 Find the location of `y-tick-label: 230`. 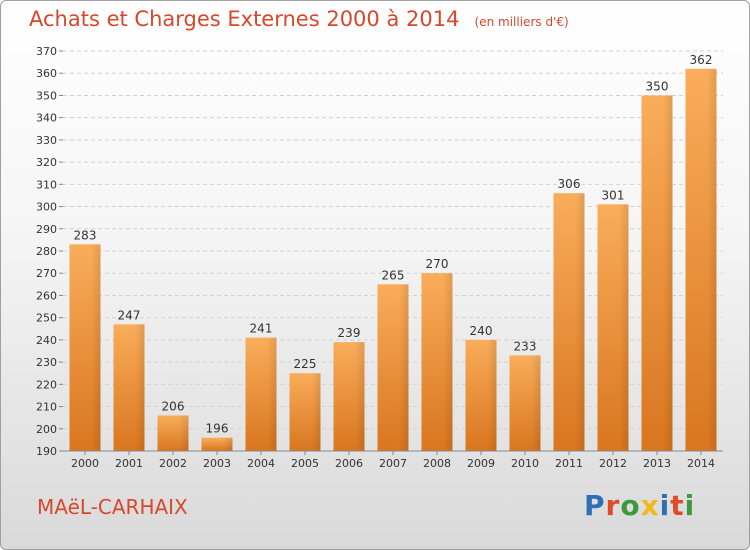

y-tick-label: 230 is located at coordinates (46, 362).